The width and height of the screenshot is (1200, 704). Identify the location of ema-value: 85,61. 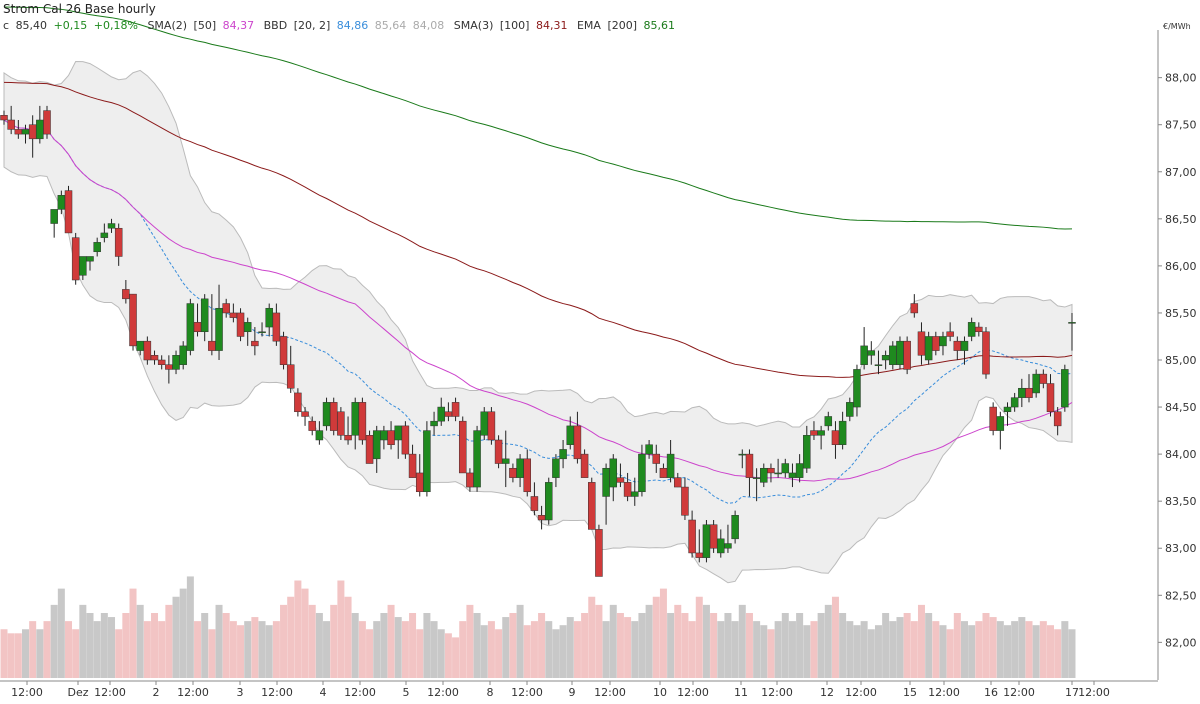
(659, 25).